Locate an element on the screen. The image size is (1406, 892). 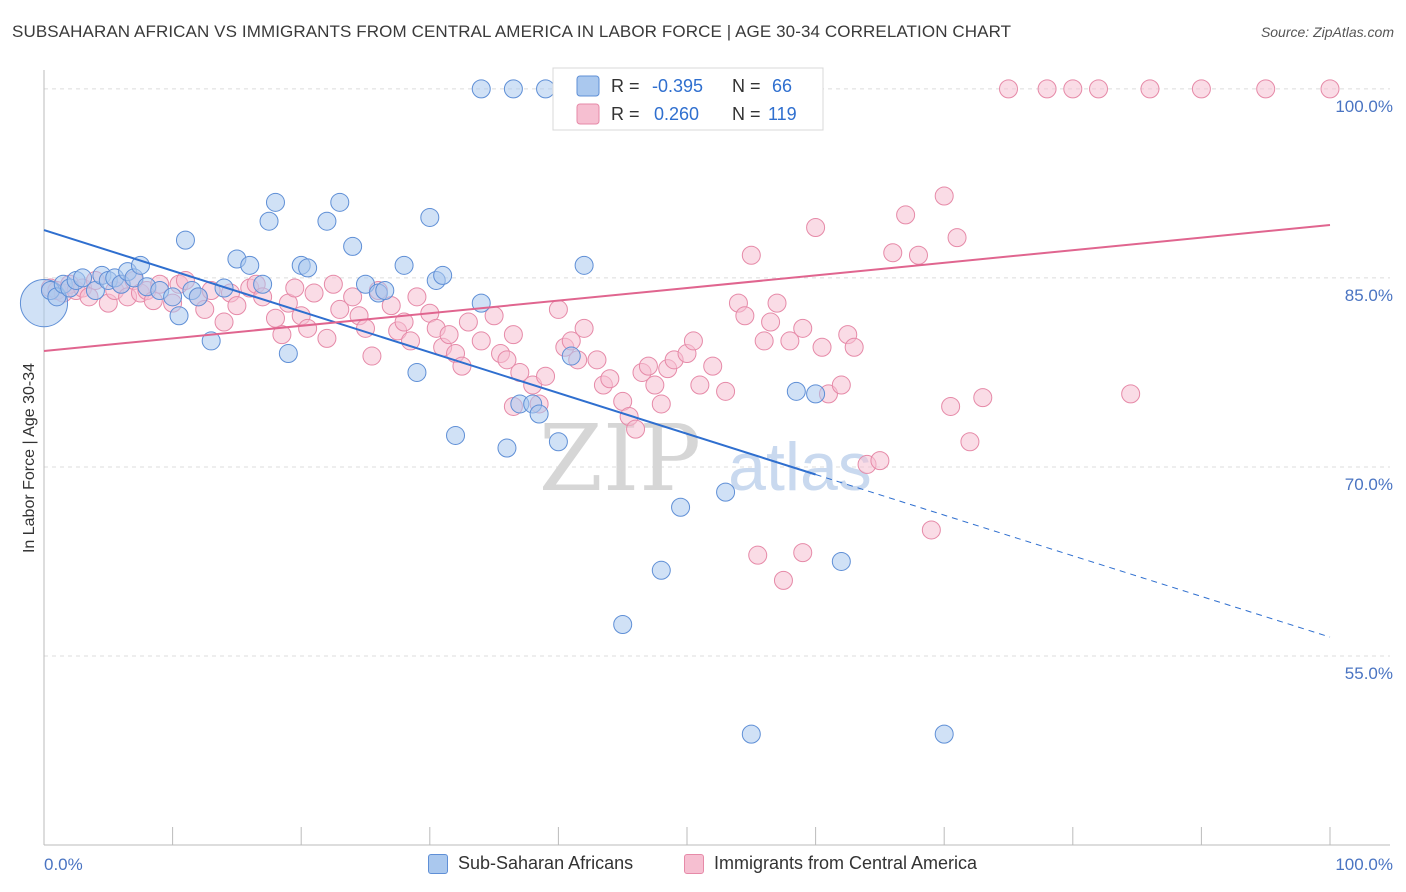
trend-line-central-america is located at coordinates (687, 288).